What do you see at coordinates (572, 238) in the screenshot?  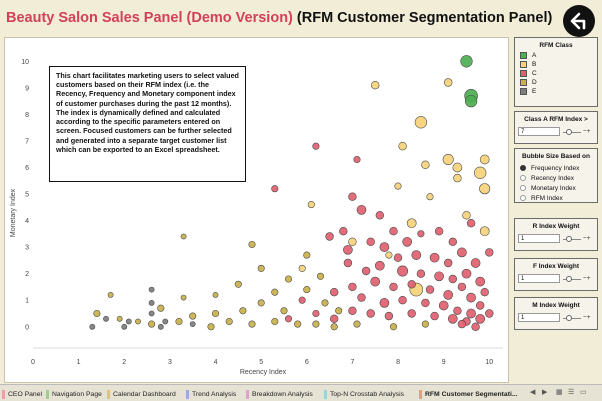 I see `r-weight-slider` at bounding box center [572, 238].